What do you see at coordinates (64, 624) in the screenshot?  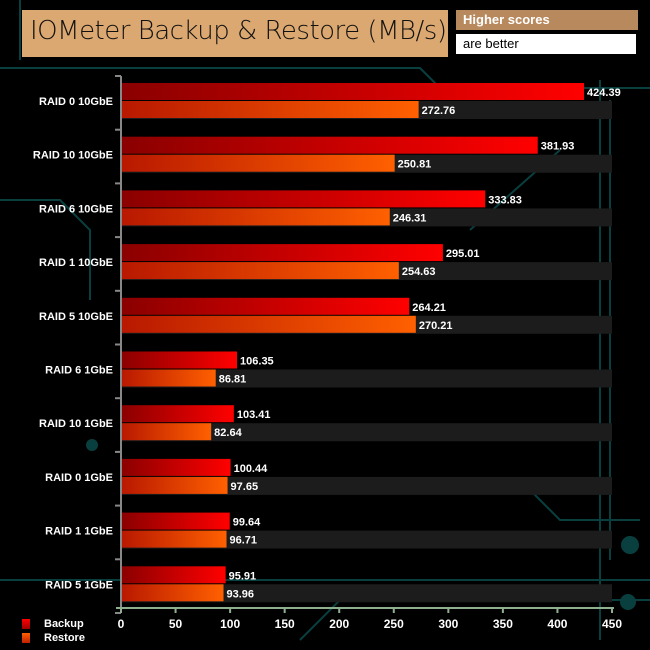 I see `legend-label-backup: Backup` at bounding box center [64, 624].